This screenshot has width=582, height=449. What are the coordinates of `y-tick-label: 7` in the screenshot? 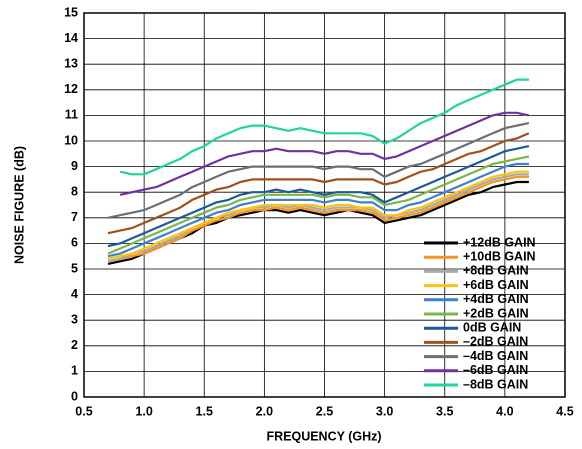 It's located at (74, 217).